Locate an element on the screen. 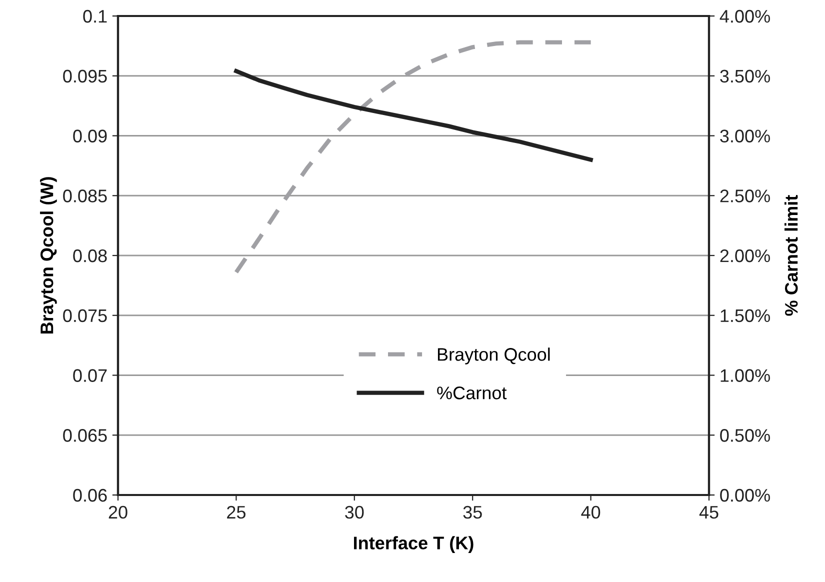  y-axis-title: Brayton Qcool (W) is located at coordinates (48, 255).